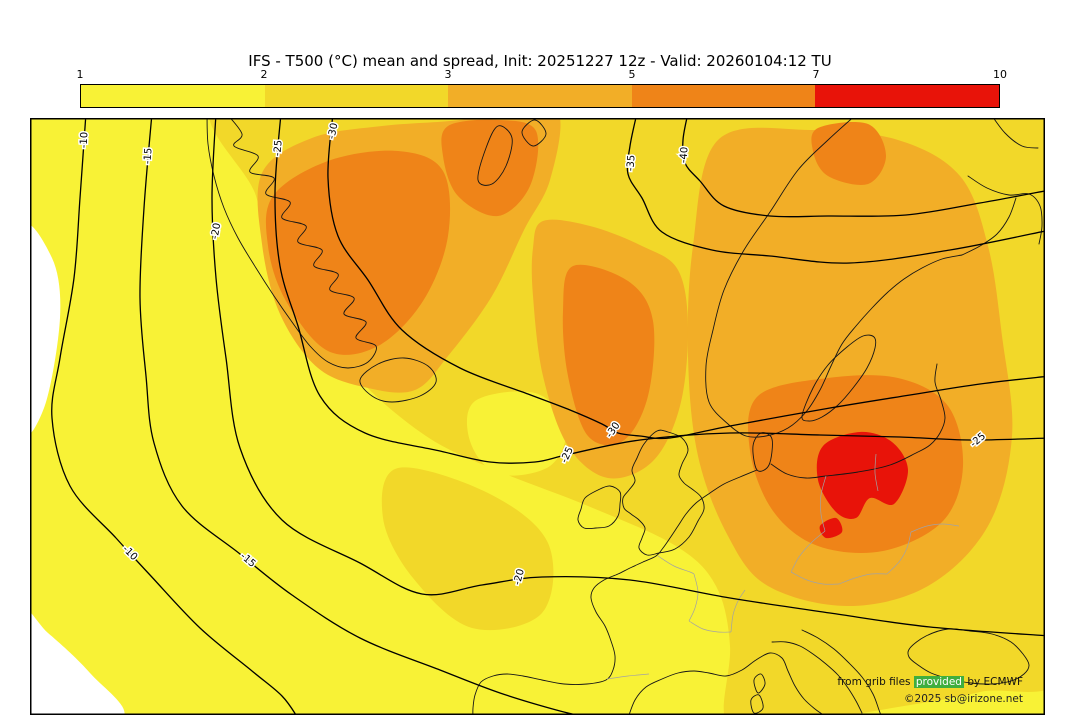 This screenshot has height=718, width=1080. Describe the element at coordinates (632, 74) in the screenshot. I see `colorbar-tick: 5` at that location.